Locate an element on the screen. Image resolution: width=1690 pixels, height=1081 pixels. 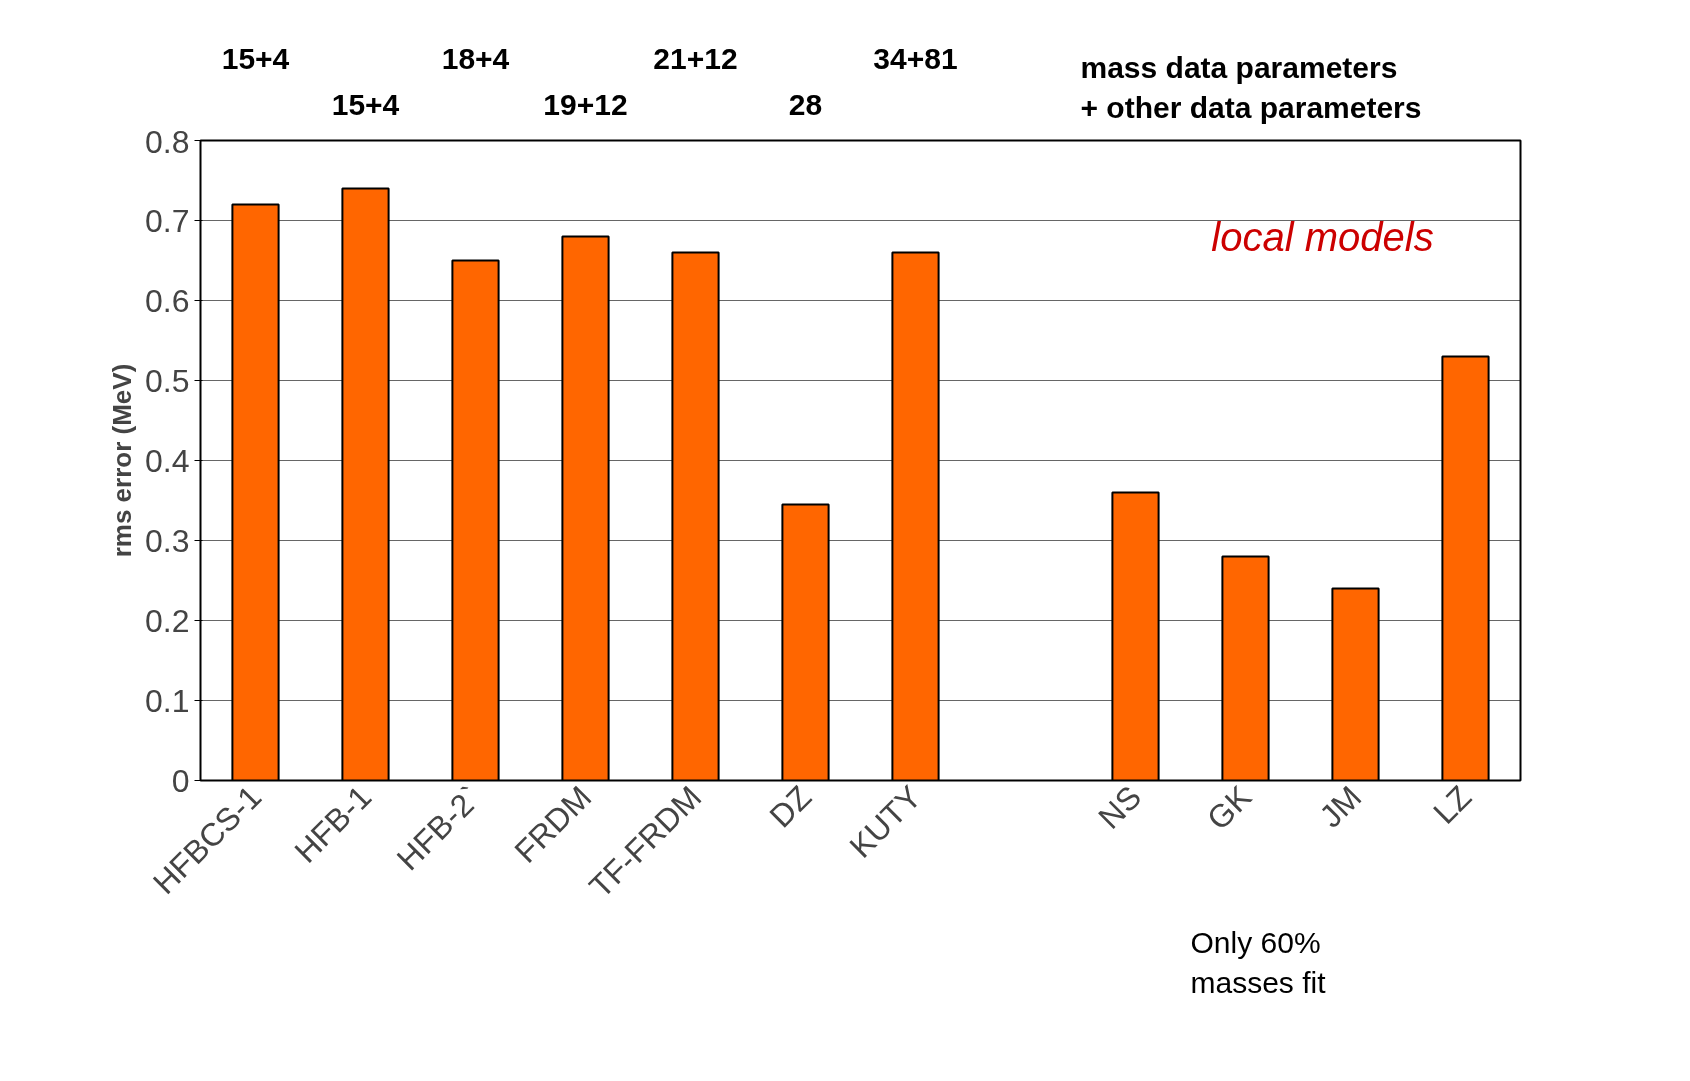
x-tick-label: JM is located at coordinates (1340, 806).